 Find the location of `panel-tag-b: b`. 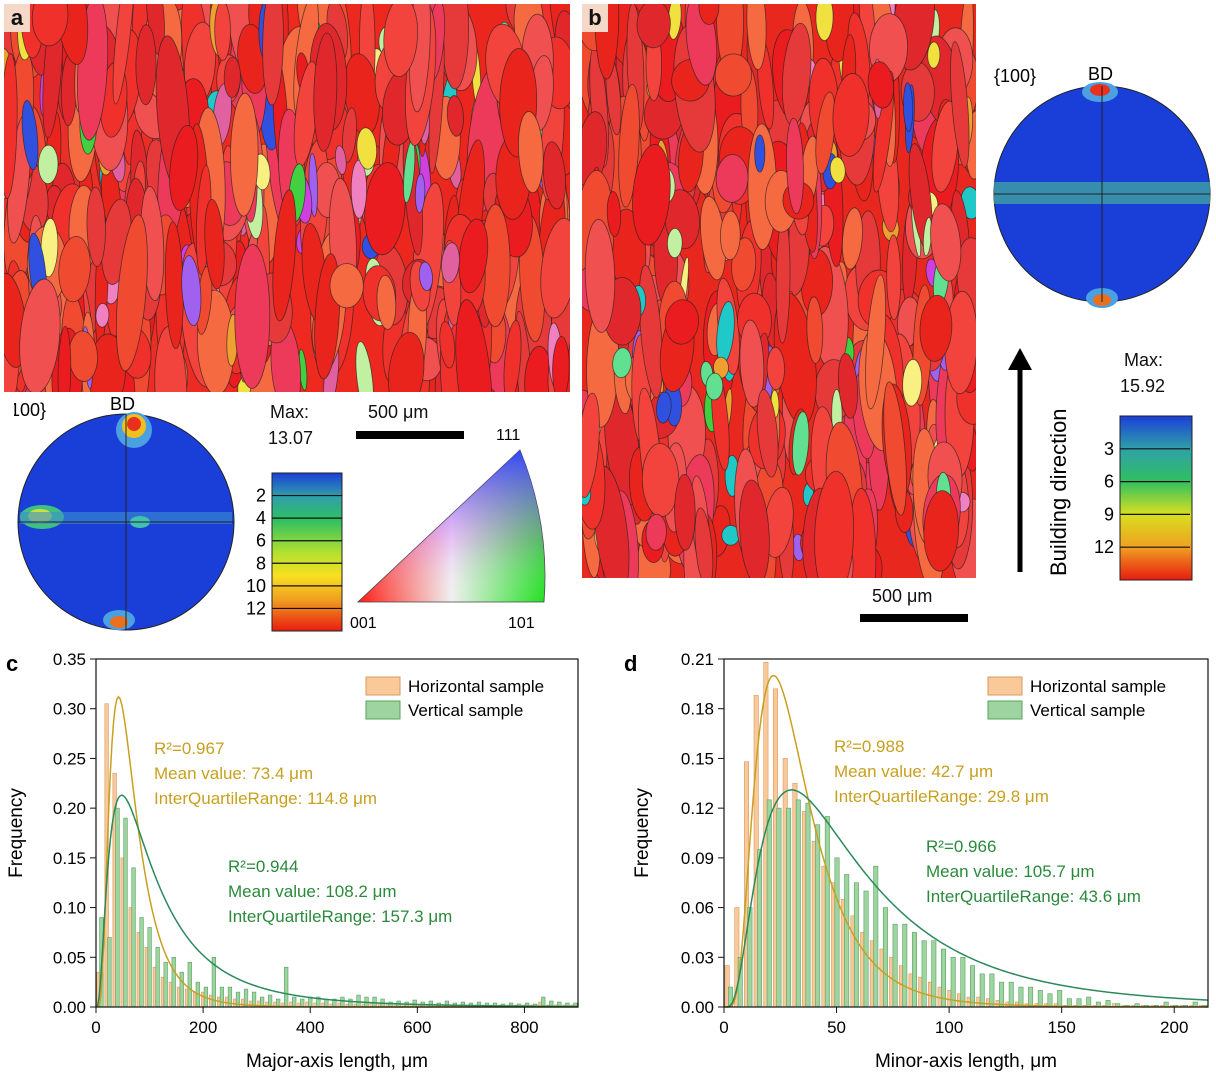

panel-tag-b: b is located at coordinates (595, 18).